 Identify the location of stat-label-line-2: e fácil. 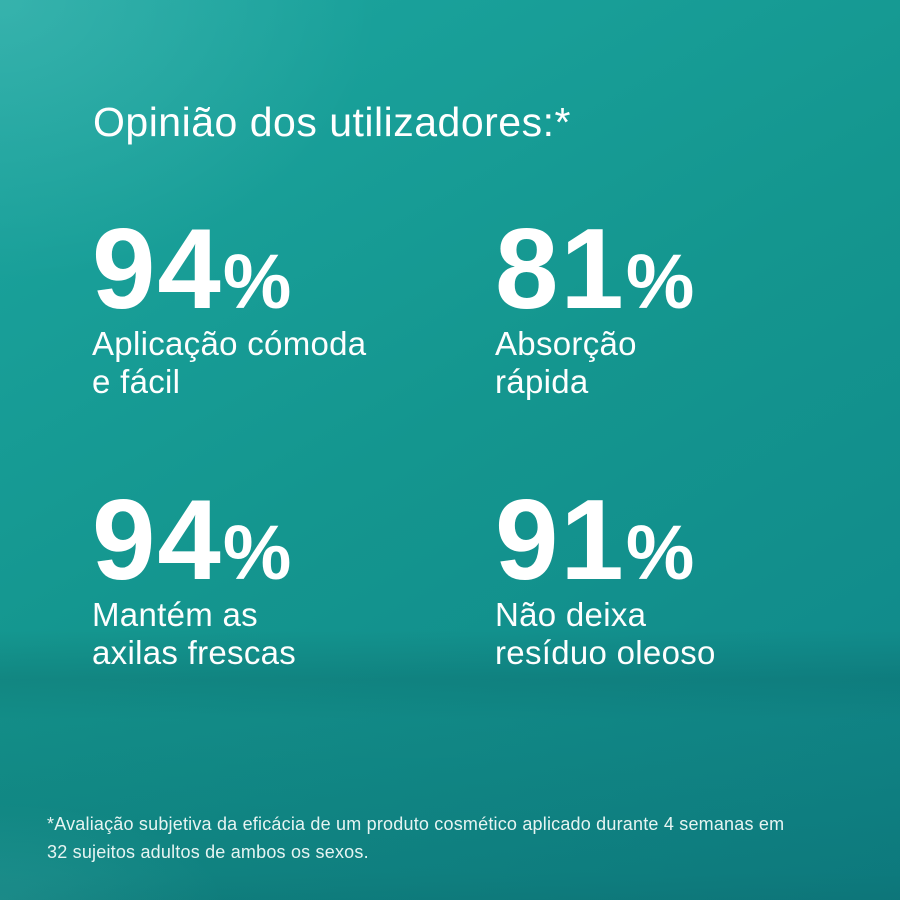
(136, 382).